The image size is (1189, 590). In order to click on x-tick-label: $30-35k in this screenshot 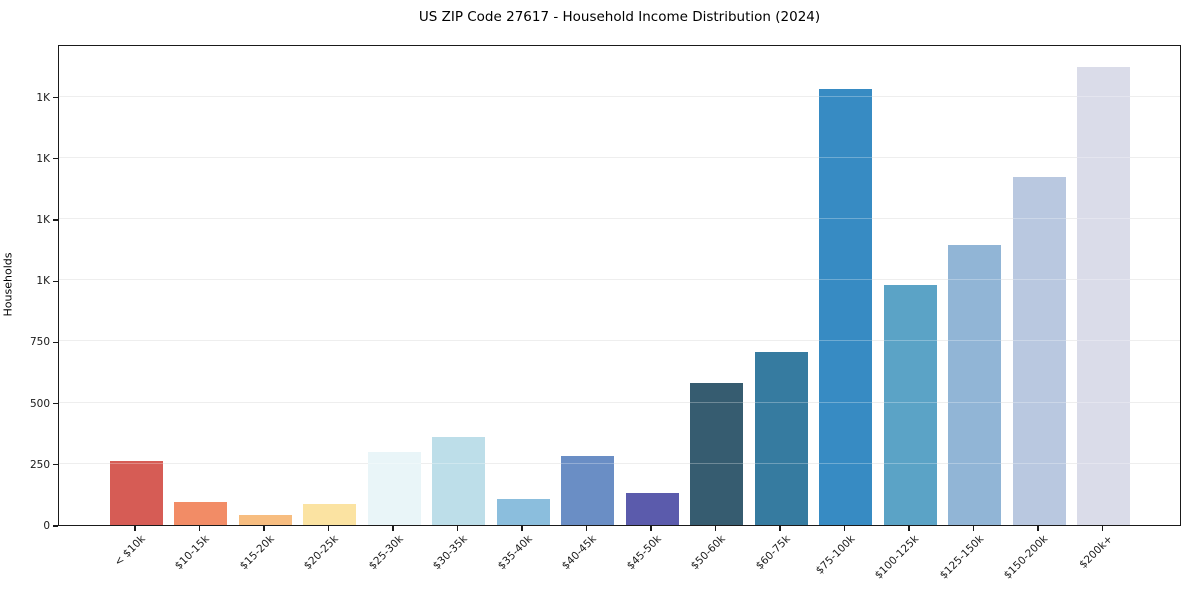, I will do `click(450, 553)`.